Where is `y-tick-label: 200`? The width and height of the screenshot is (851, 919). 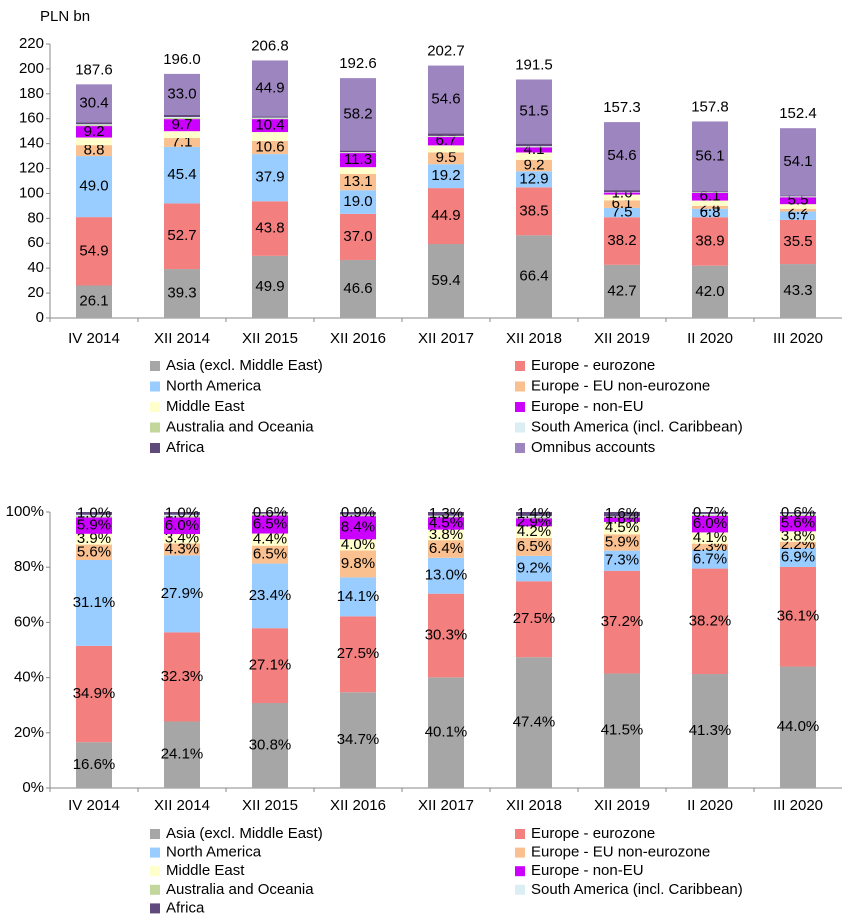 y-tick-label: 200 is located at coordinates (31, 68).